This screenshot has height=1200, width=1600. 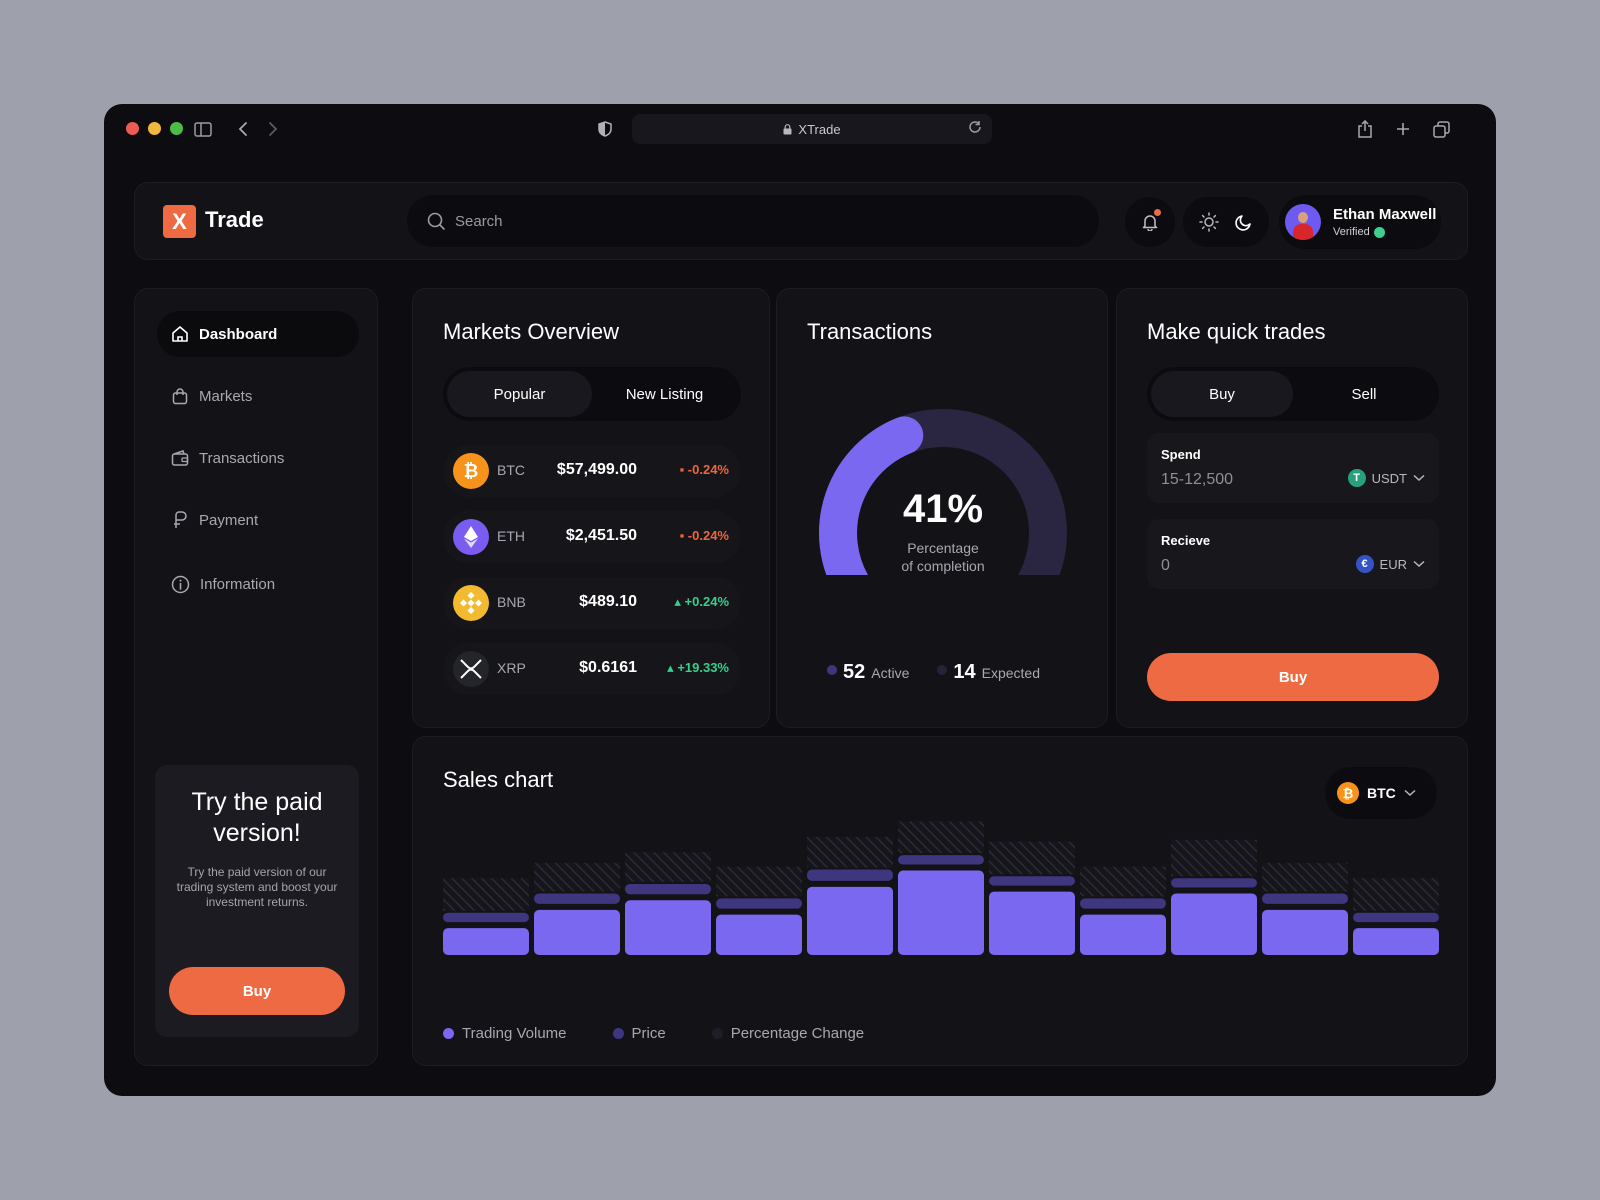 I want to click on spend-input: 15-12,500, so click(x=1197, y=479).